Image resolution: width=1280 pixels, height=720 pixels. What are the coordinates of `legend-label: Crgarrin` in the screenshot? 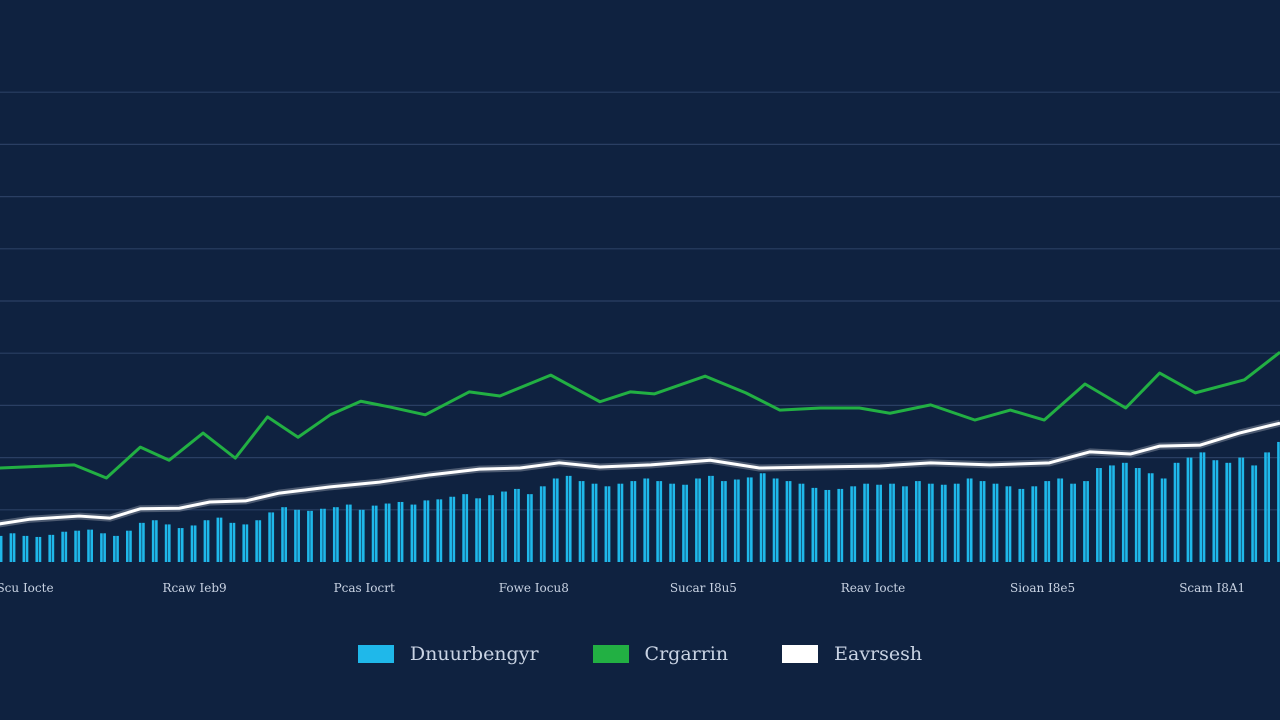 It's located at (686, 654).